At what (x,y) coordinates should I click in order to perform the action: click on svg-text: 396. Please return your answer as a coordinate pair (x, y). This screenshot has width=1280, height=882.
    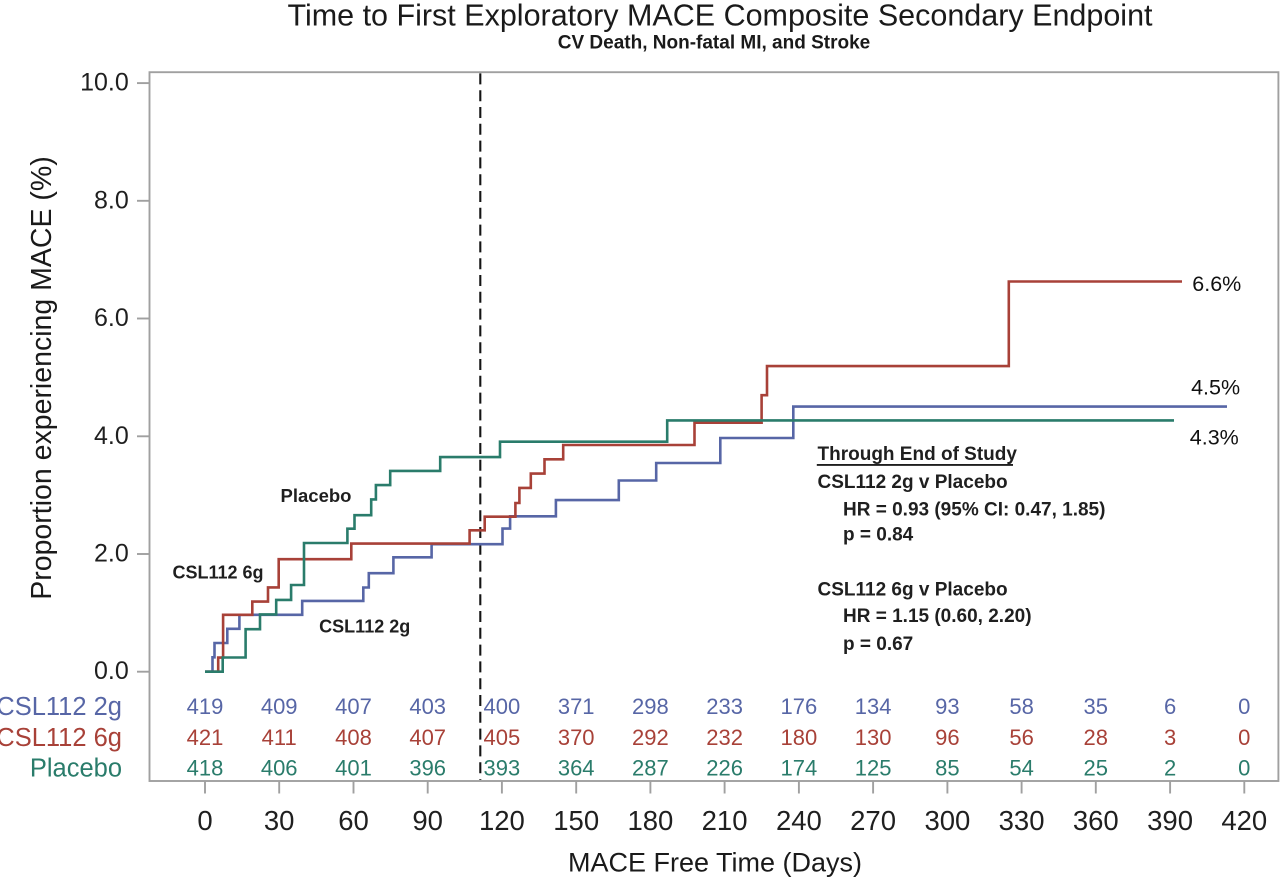
    Looking at the image, I should click on (427, 767).